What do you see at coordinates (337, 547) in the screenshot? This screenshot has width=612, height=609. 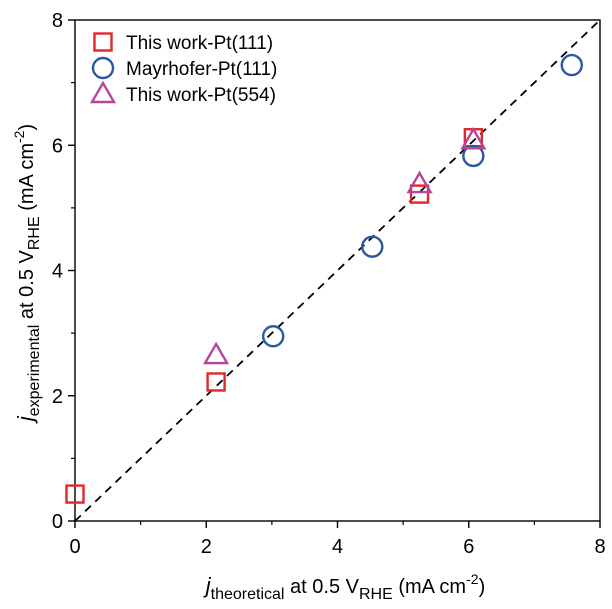 I see `x-tick-label: 4` at bounding box center [337, 547].